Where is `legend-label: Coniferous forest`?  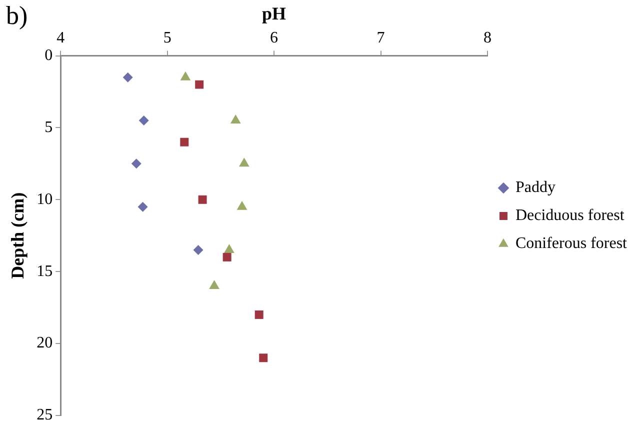 legend-label: Coniferous forest is located at coordinates (571, 243).